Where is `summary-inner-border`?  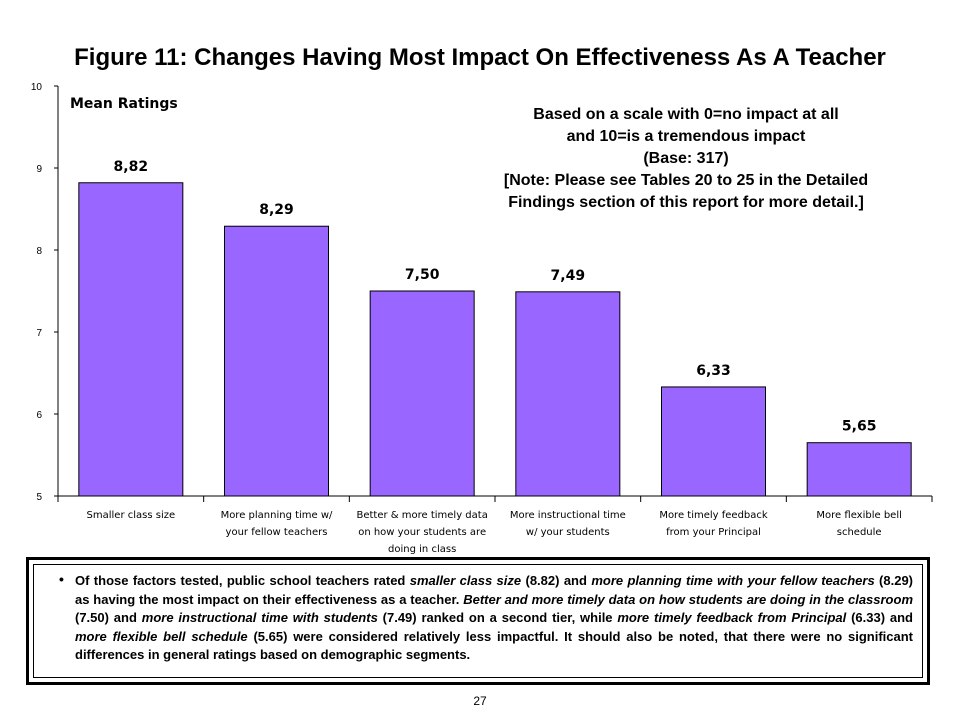 summary-inner-border is located at coordinates (478, 621).